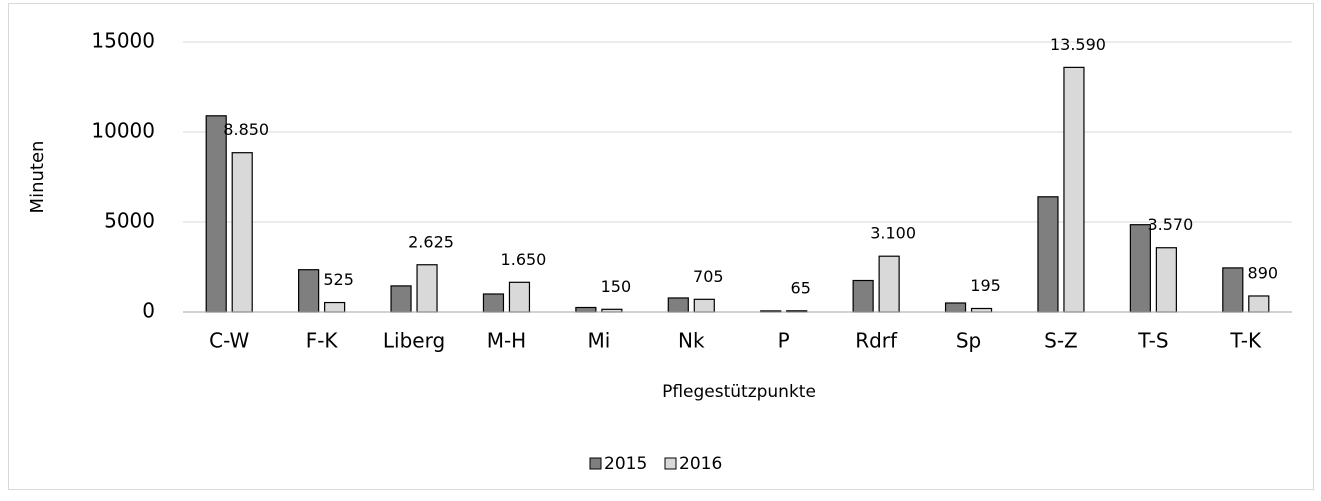 The image size is (1321, 501). What do you see at coordinates (1078, 44) in the screenshot?
I see `data-label: 13.590` at bounding box center [1078, 44].